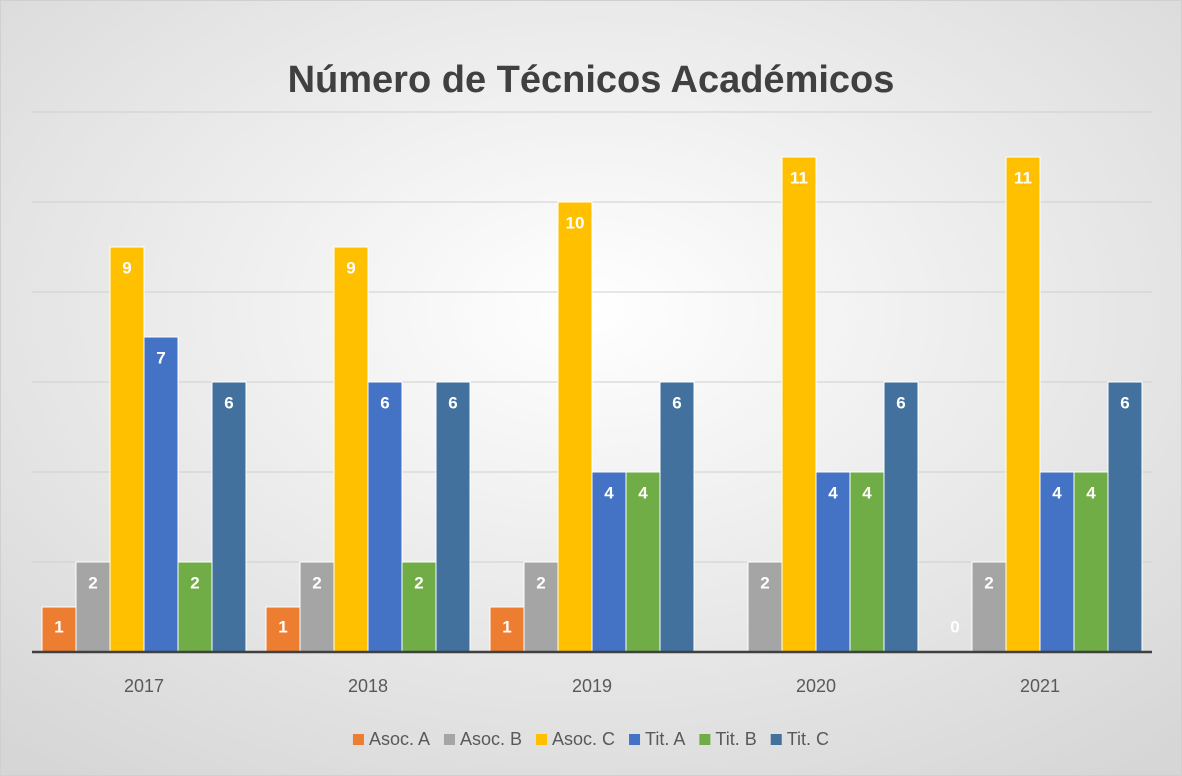 The width and height of the screenshot is (1182, 776). What do you see at coordinates (368, 686) in the screenshot?
I see `x-tick-label: 2018` at bounding box center [368, 686].